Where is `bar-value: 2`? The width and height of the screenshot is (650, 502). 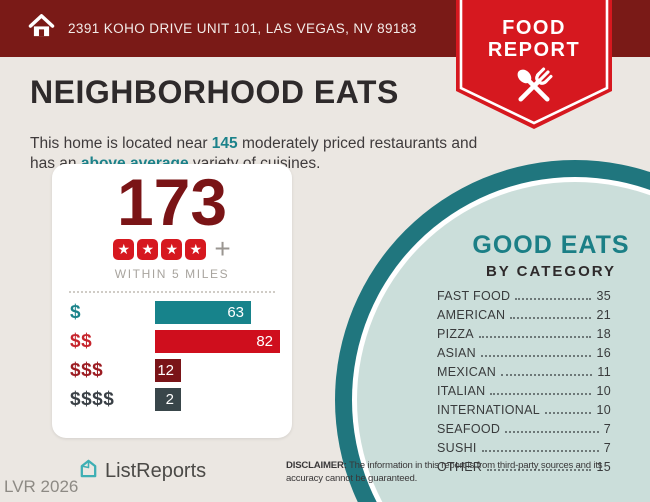
bar-value: 2 is located at coordinates (169, 399).